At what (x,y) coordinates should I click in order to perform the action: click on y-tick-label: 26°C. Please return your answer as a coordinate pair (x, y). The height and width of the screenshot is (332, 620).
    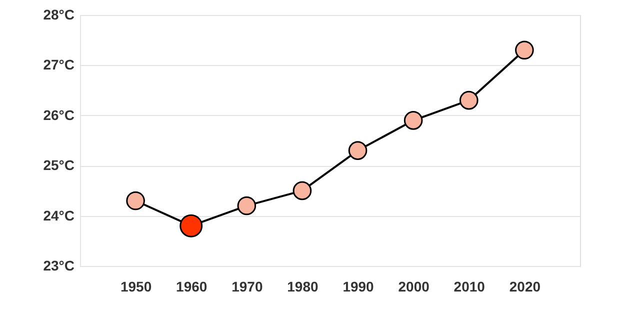
    Looking at the image, I should click on (58, 114).